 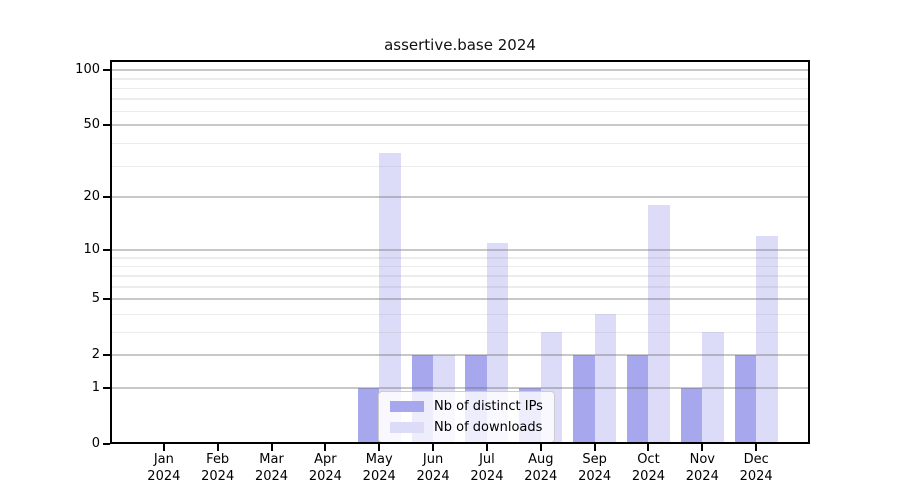 I want to click on legend-label-downloads: Nb of downloads, so click(x=488, y=427).